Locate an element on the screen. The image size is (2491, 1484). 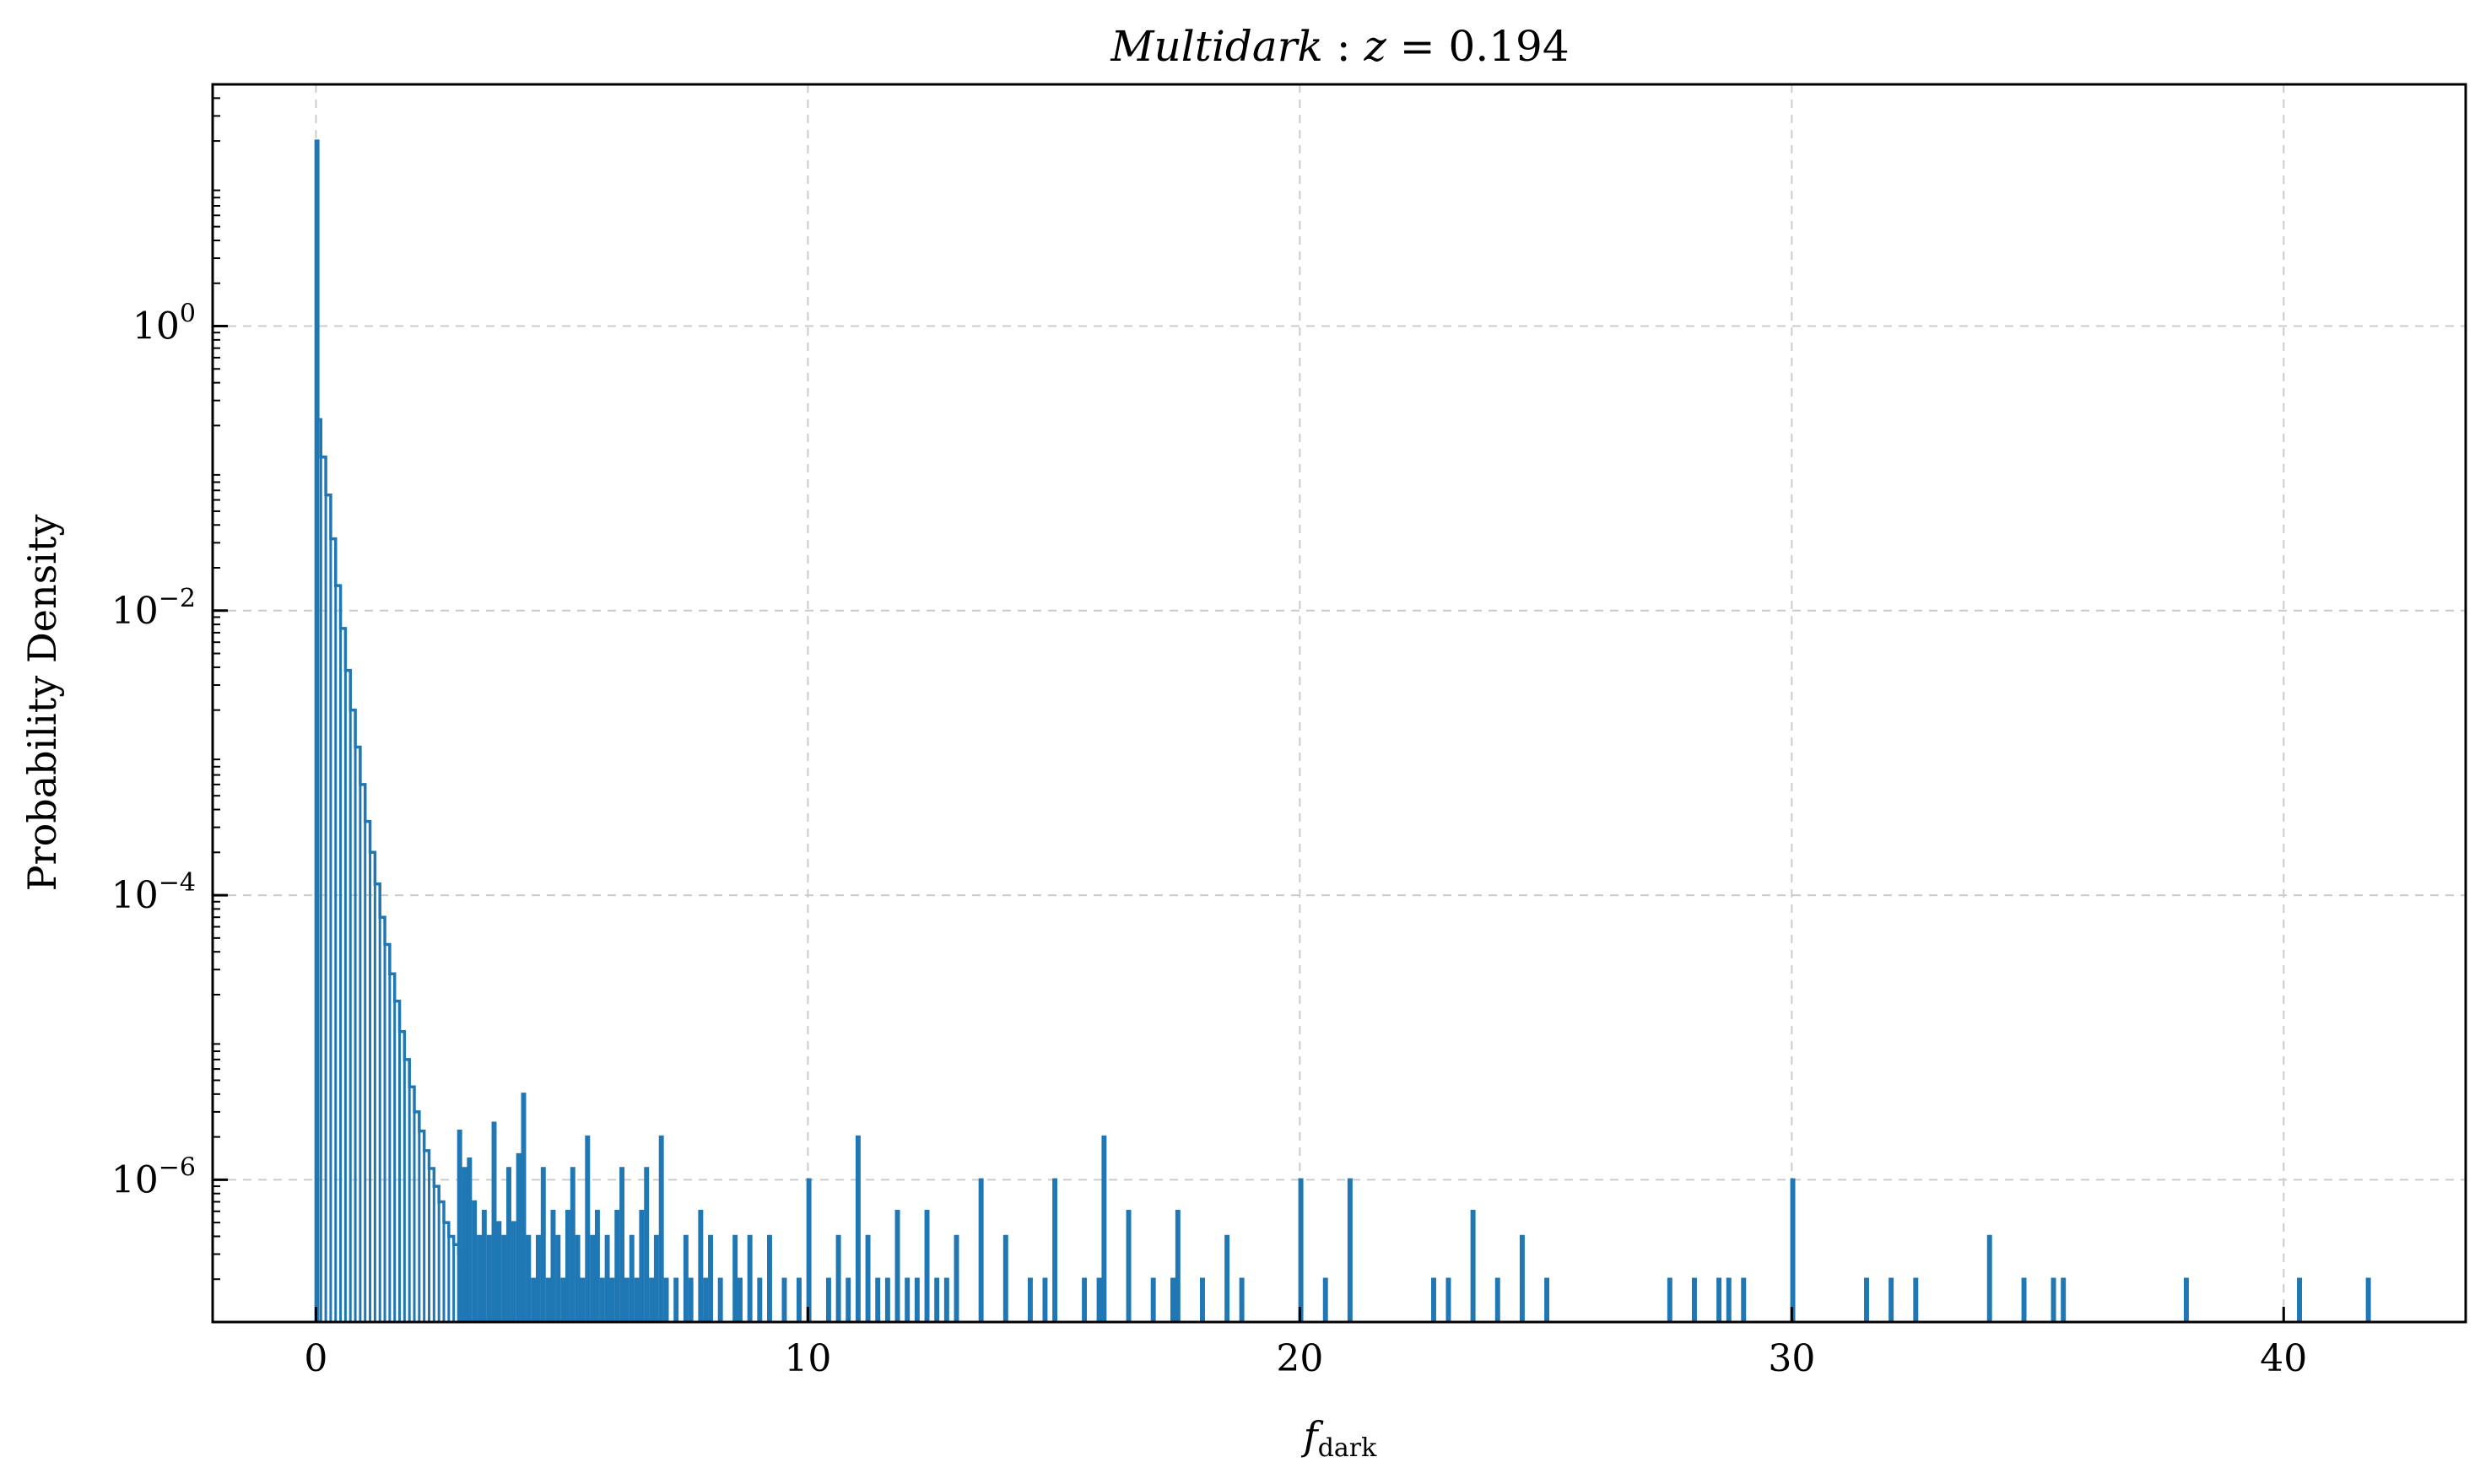
y-tick-label-2: 10⁻⁴ is located at coordinates (153, 893).